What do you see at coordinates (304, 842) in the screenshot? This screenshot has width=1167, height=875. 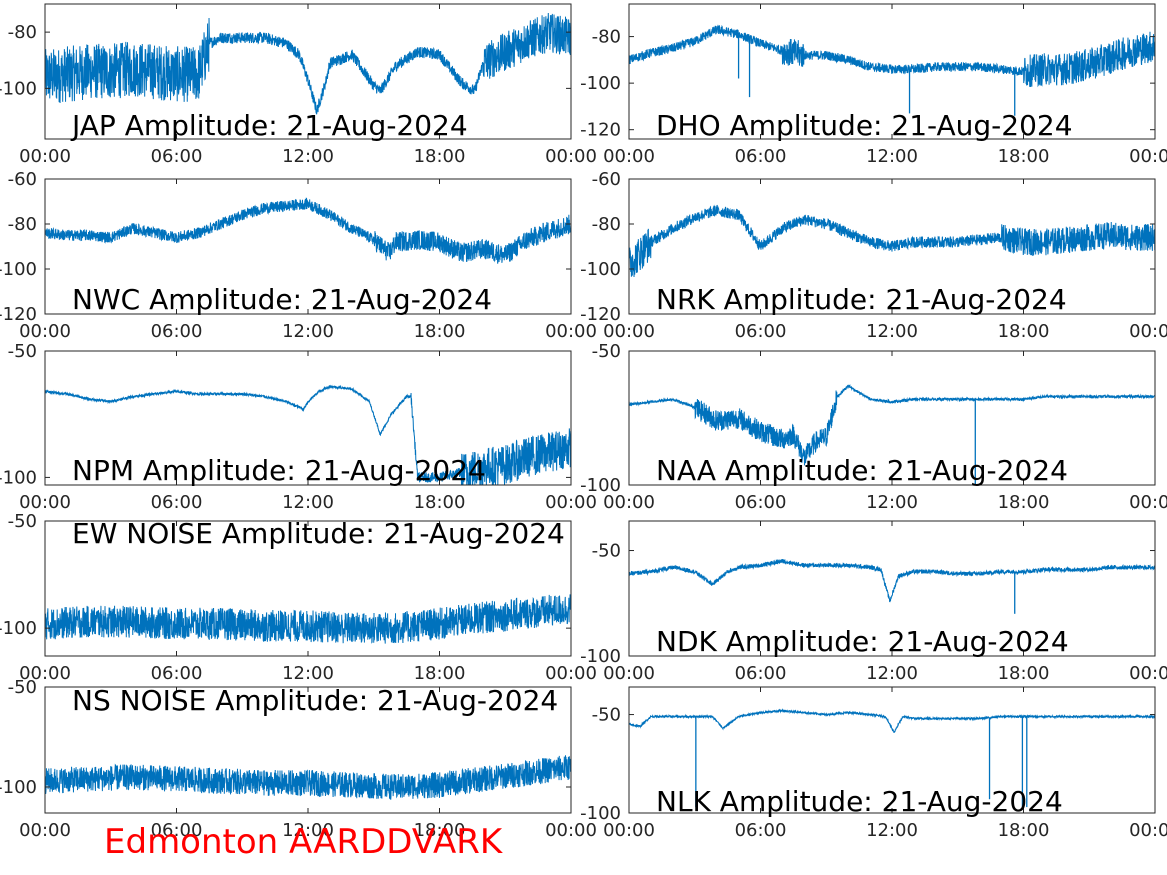 I see `footer-label: Edmonton AARDDVARK` at bounding box center [304, 842].